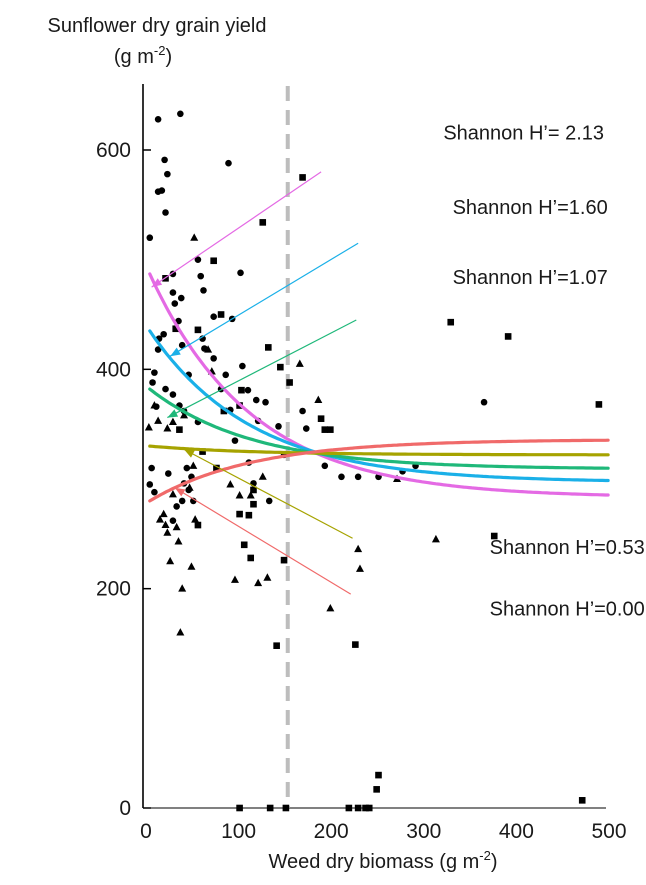 This screenshot has height=885, width=646. I want to click on curve-h000, so click(379, 470).